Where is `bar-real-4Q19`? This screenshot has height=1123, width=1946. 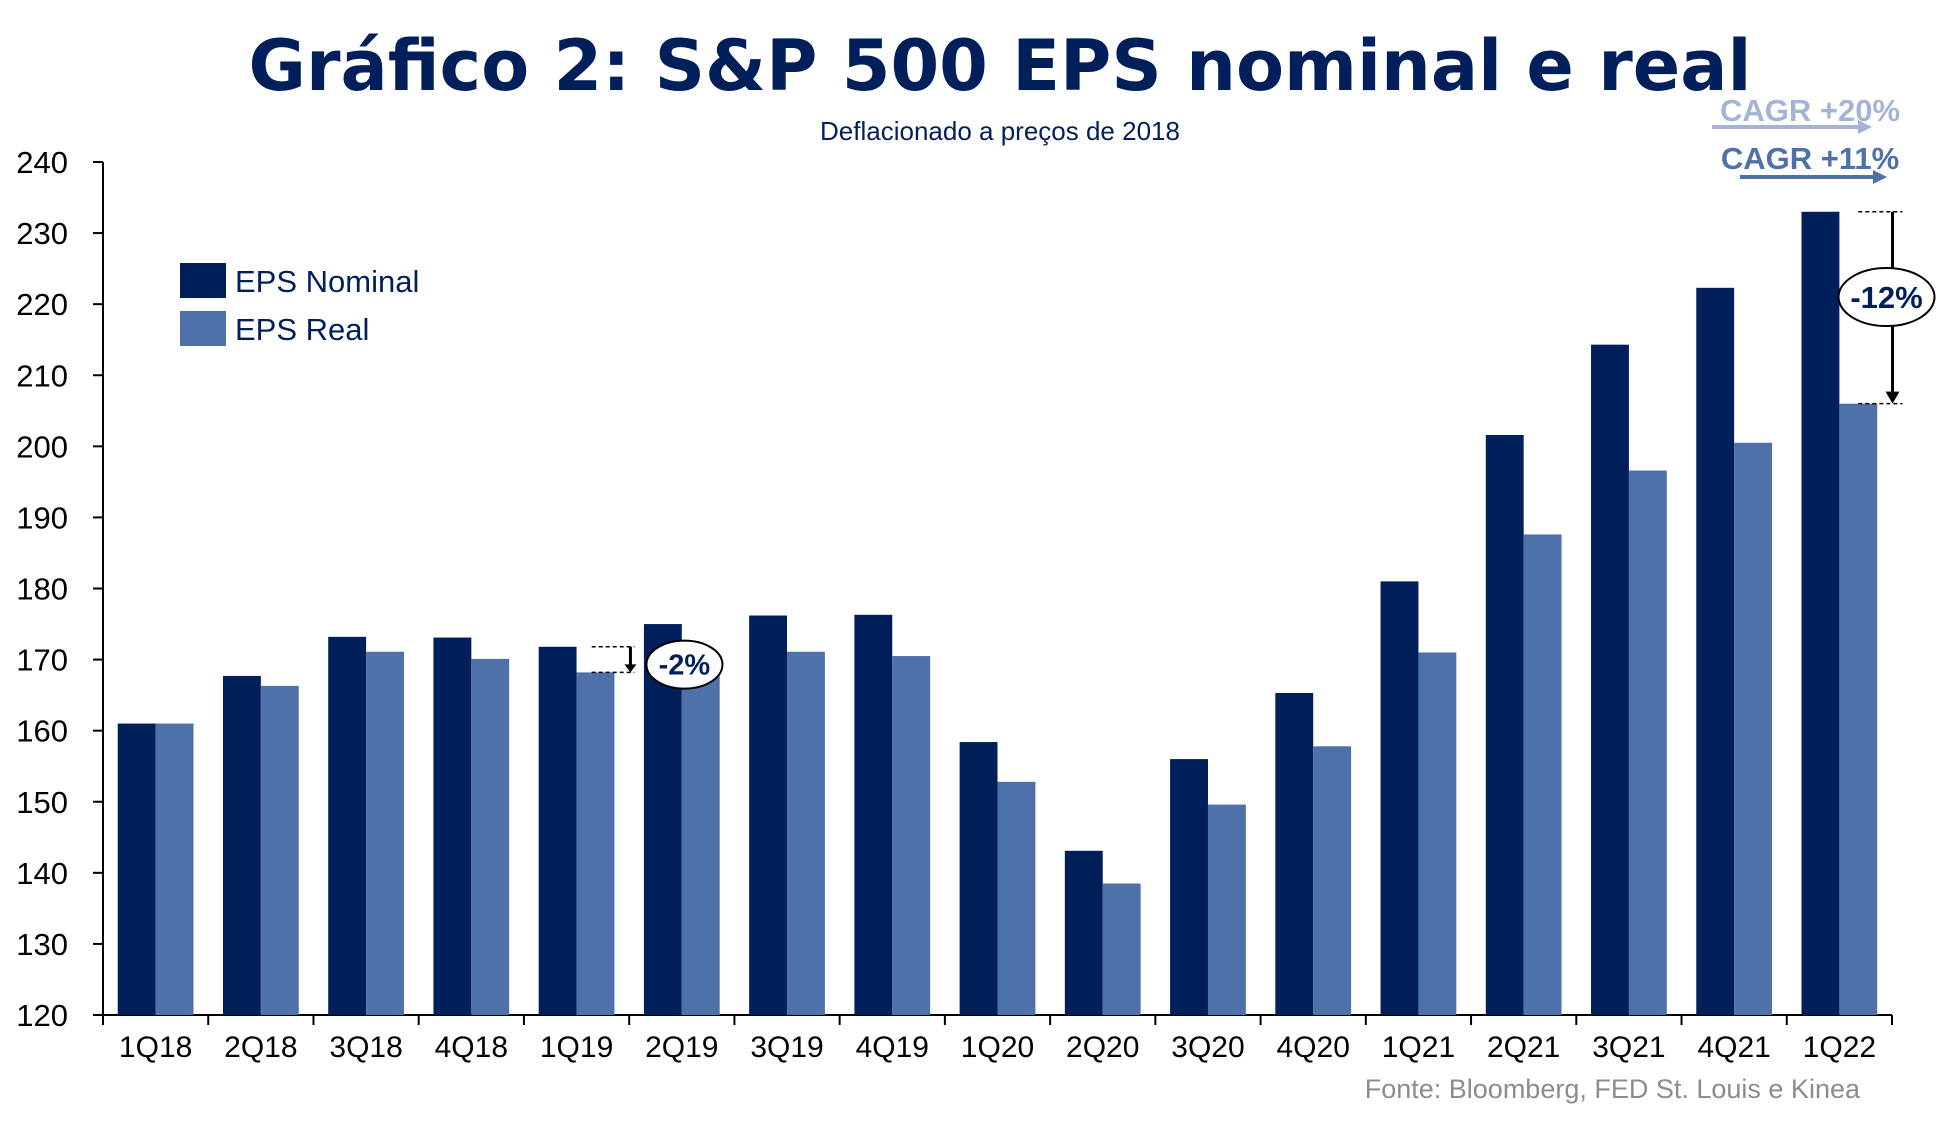
bar-real-4Q19 is located at coordinates (911, 835).